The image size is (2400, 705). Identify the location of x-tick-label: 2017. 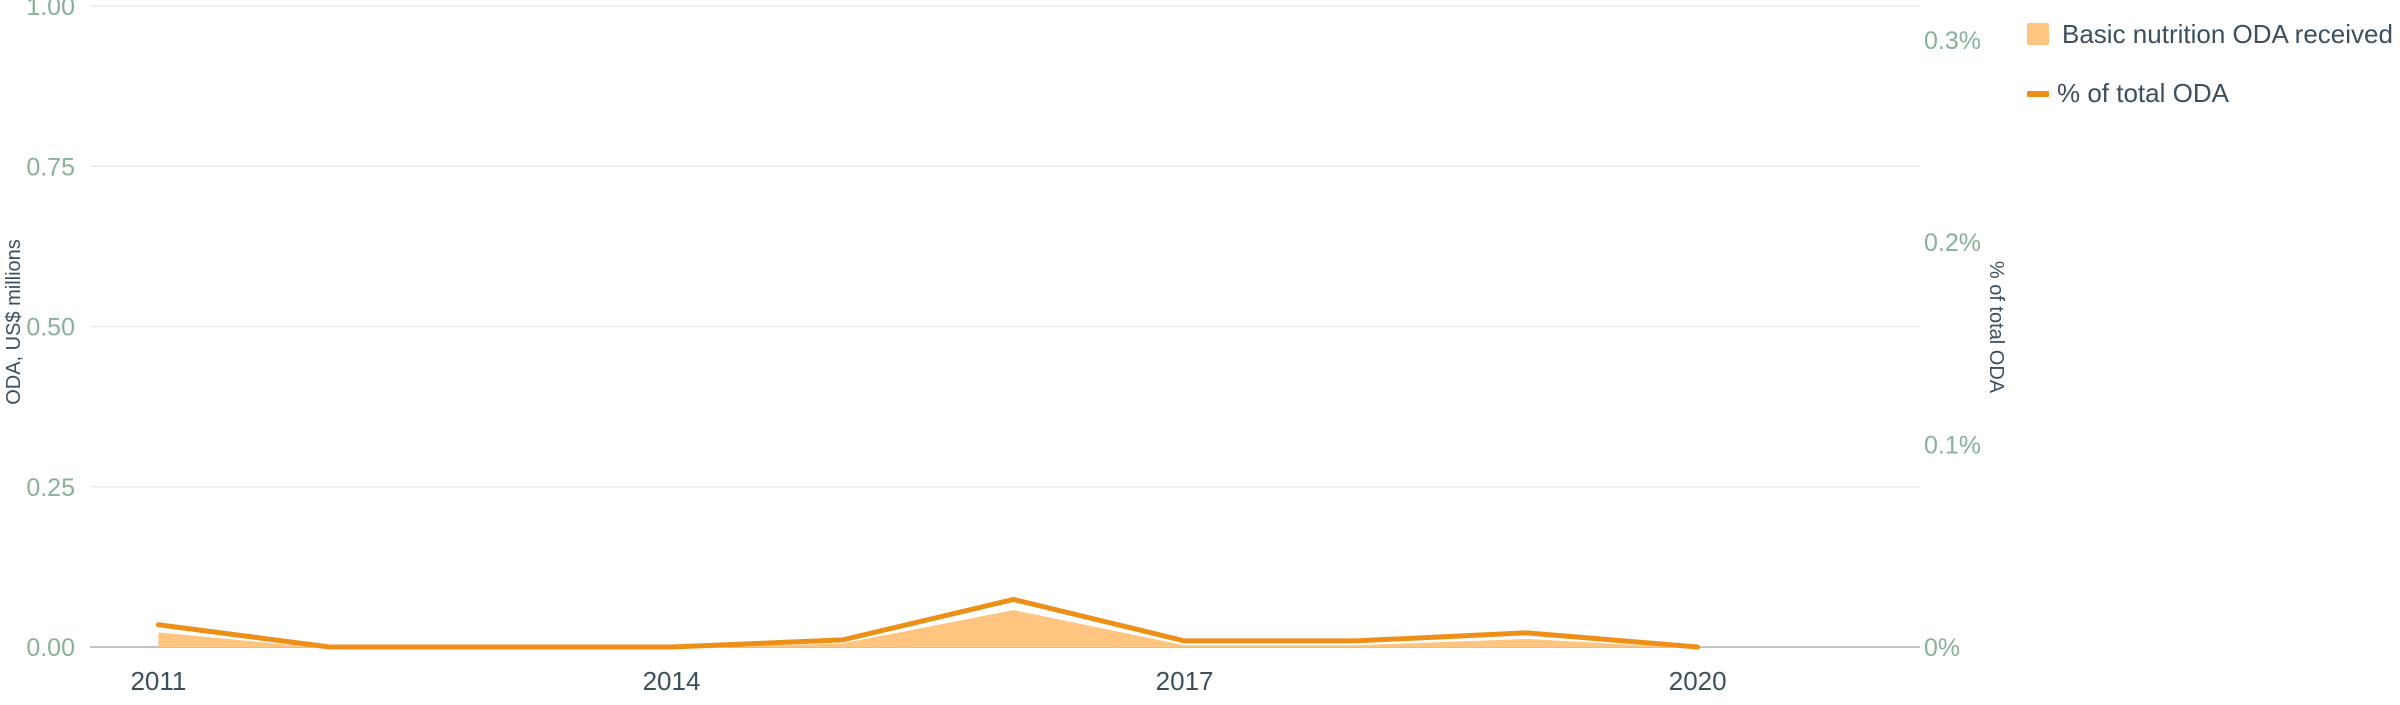
(1185, 681).